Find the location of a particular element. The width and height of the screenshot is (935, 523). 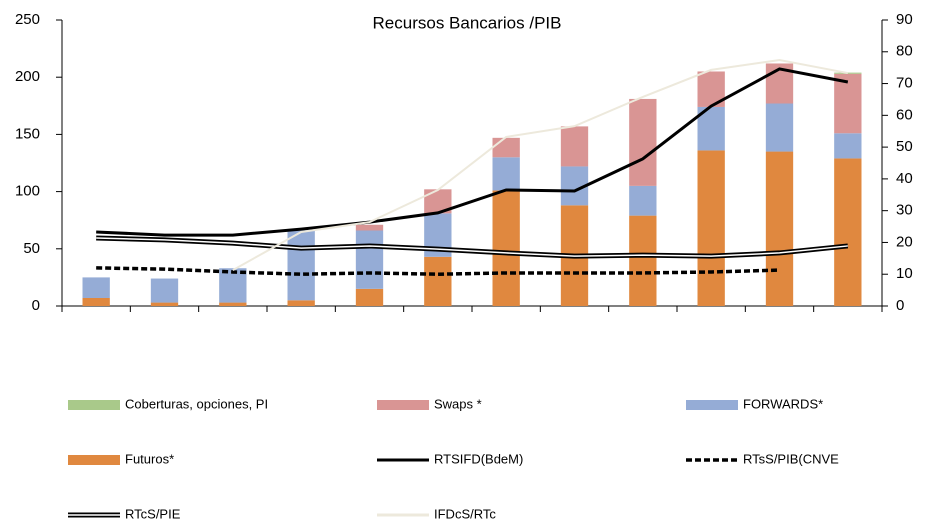

chart-title: Recursos Bancarios /PIB is located at coordinates (467, 22).